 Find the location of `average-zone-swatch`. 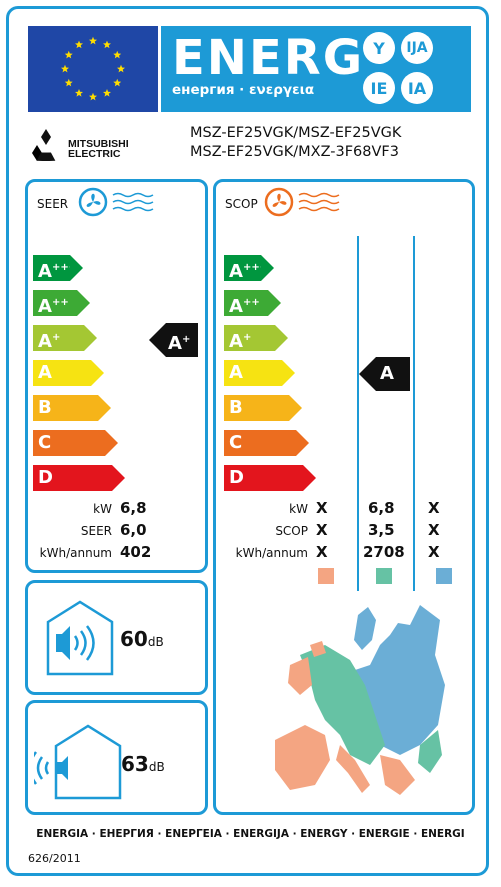

average-zone-swatch is located at coordinates (384, 576).